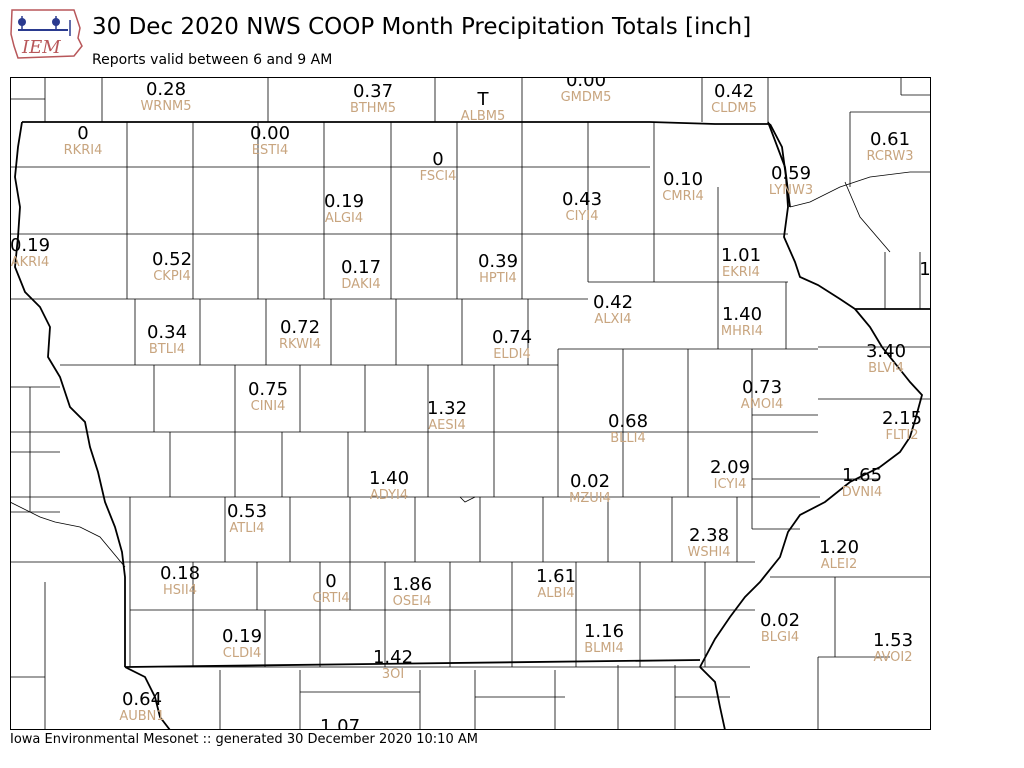  I want to click on station-id: OSEI4, so click(412, 601).